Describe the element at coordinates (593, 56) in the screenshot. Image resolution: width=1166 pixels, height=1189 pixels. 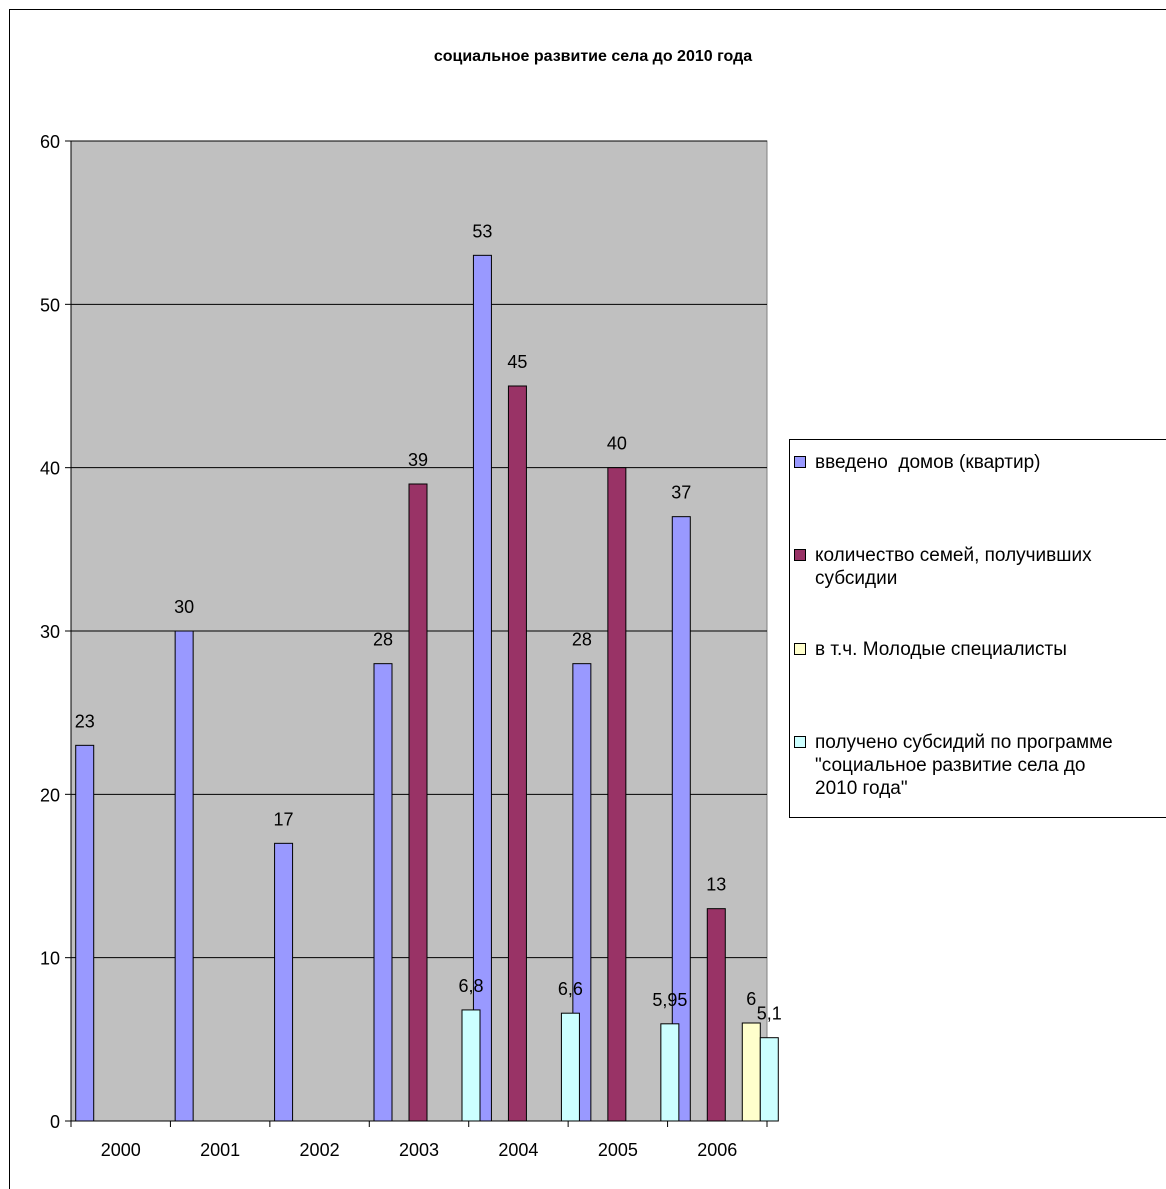
I see `chart-title: социальное развитие села до 2010 года` at that location.